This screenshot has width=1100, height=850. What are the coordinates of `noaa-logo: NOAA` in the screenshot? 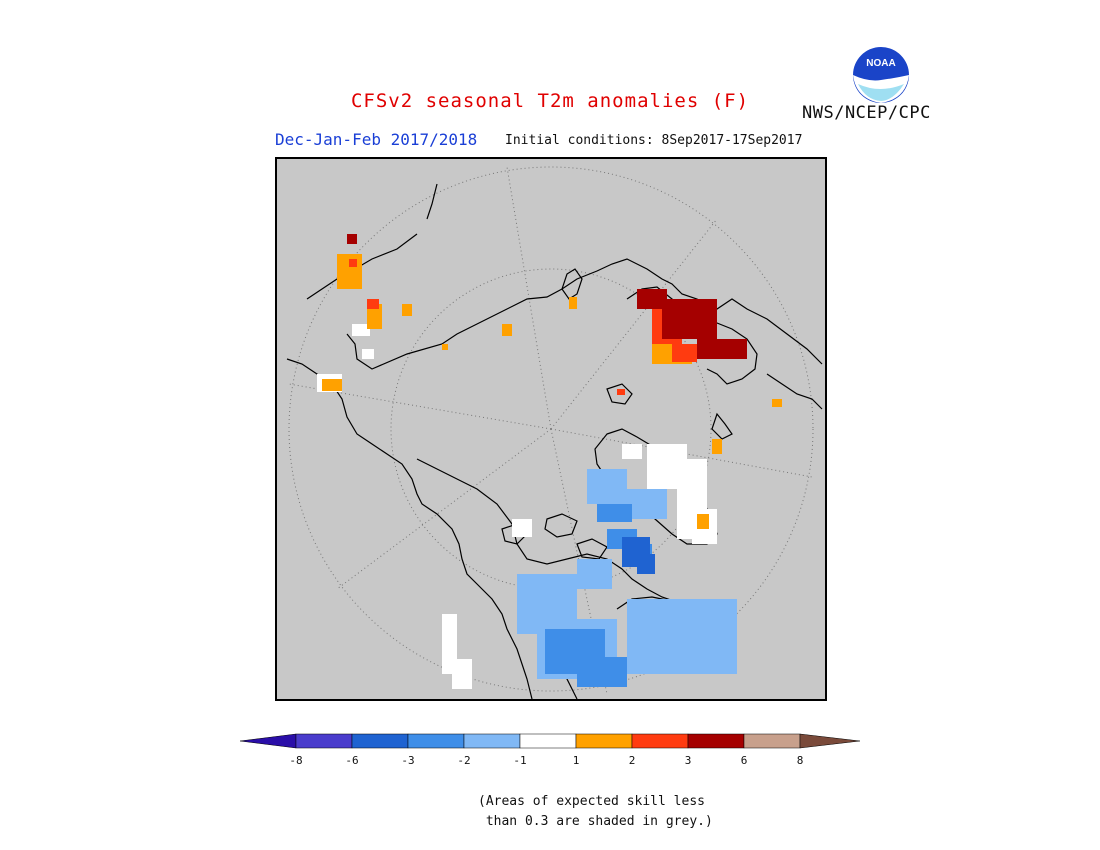 It's located at (881, 75).